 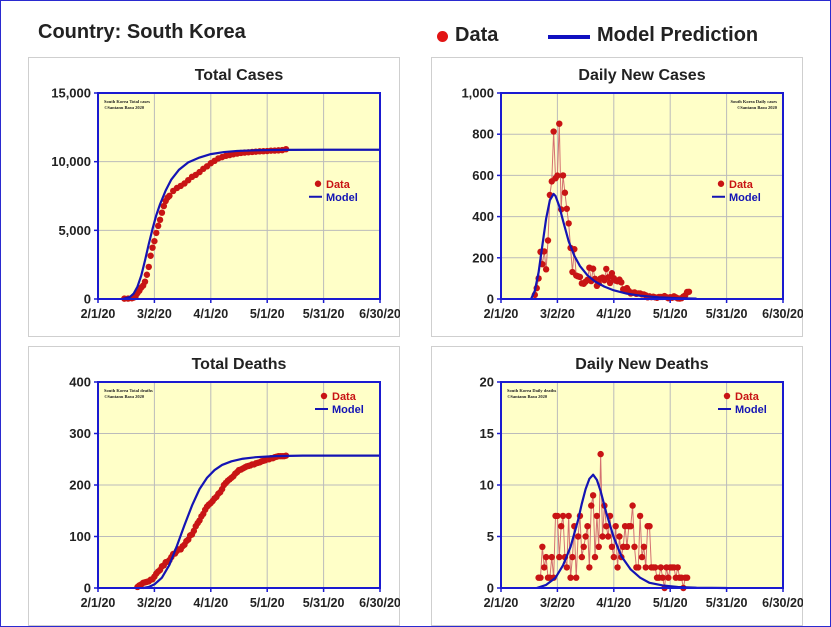 What do you see at coordinates (267, 314) in the screenshot?
I see `total-cases-x-tick-label: 5/1/20` at bounding box center [267, 314].